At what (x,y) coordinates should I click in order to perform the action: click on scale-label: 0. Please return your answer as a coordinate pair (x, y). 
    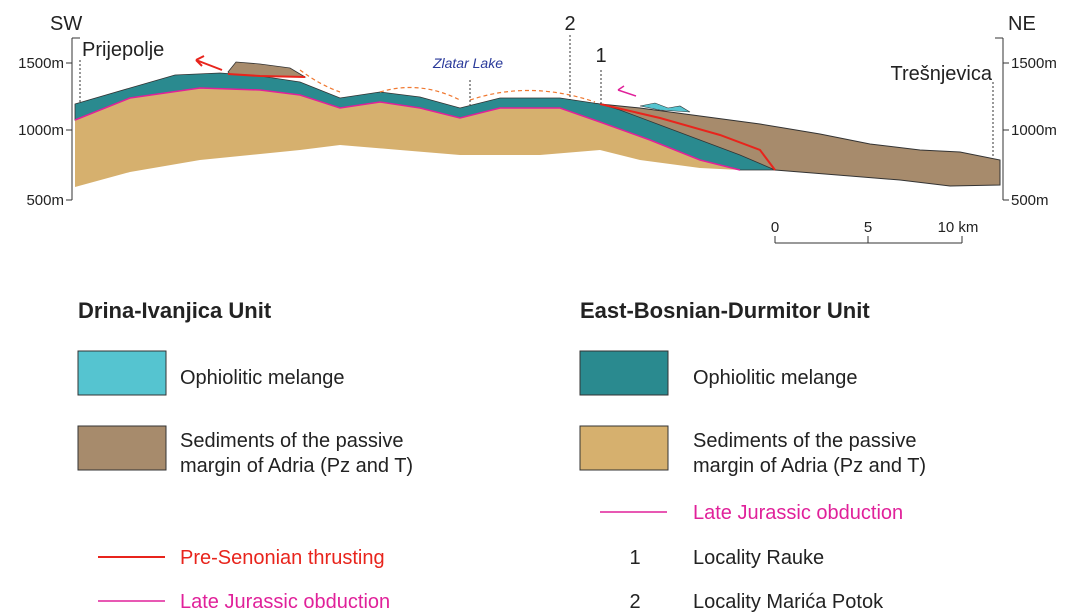
    Looking at the image, I should click on (775, 227).